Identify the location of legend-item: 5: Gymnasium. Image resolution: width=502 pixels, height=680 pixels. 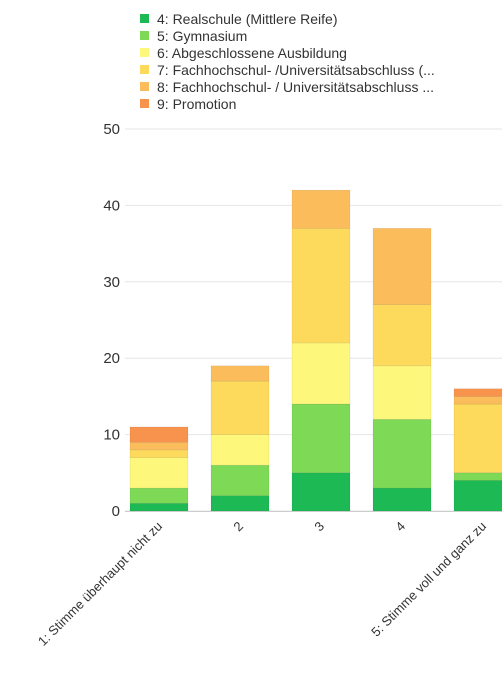
(287, 35).